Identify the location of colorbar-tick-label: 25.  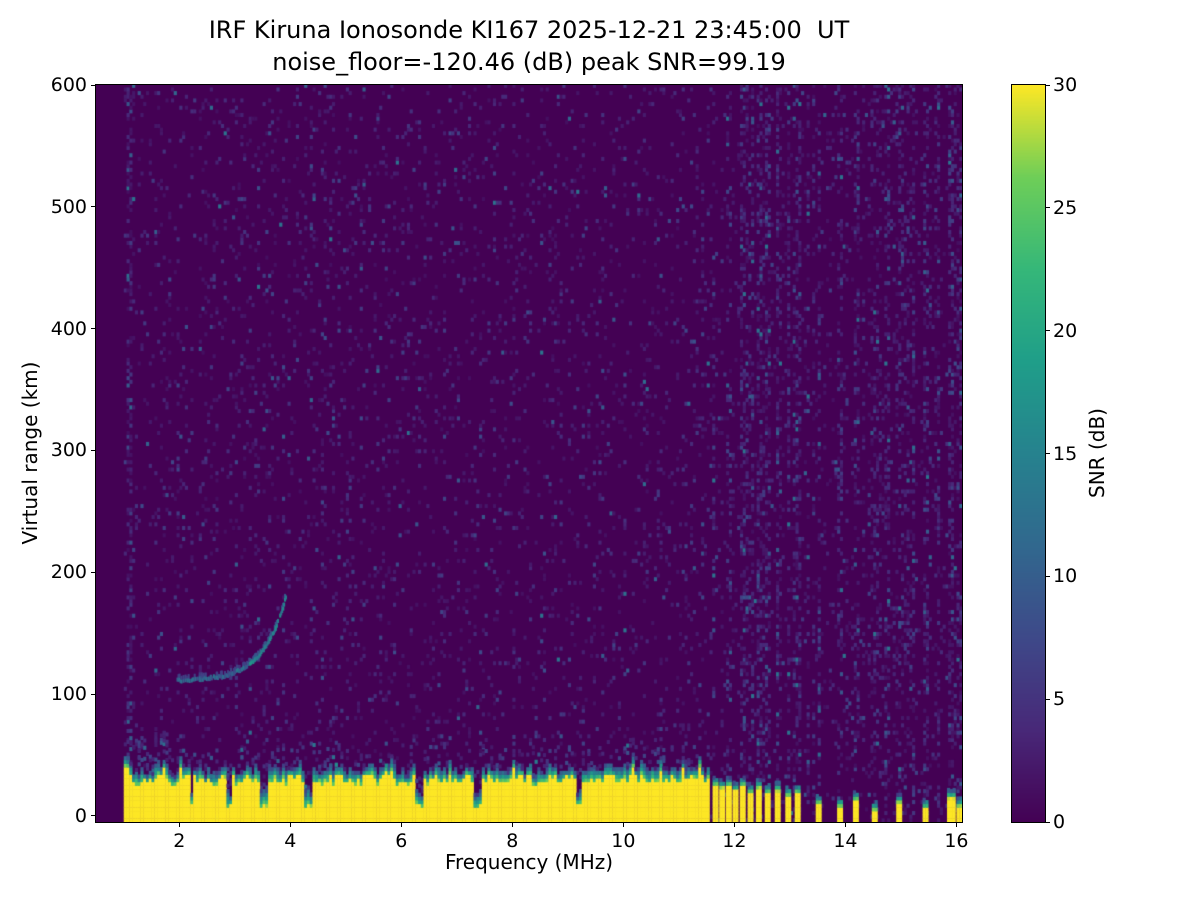
(1065, 207).